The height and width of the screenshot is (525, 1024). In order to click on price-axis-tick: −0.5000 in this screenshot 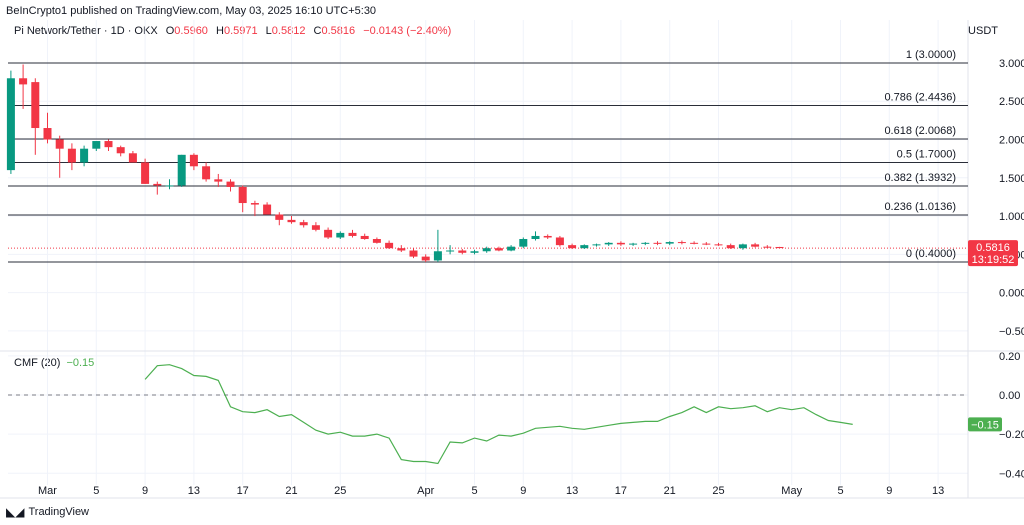, I will do `click(1011, 332)`.